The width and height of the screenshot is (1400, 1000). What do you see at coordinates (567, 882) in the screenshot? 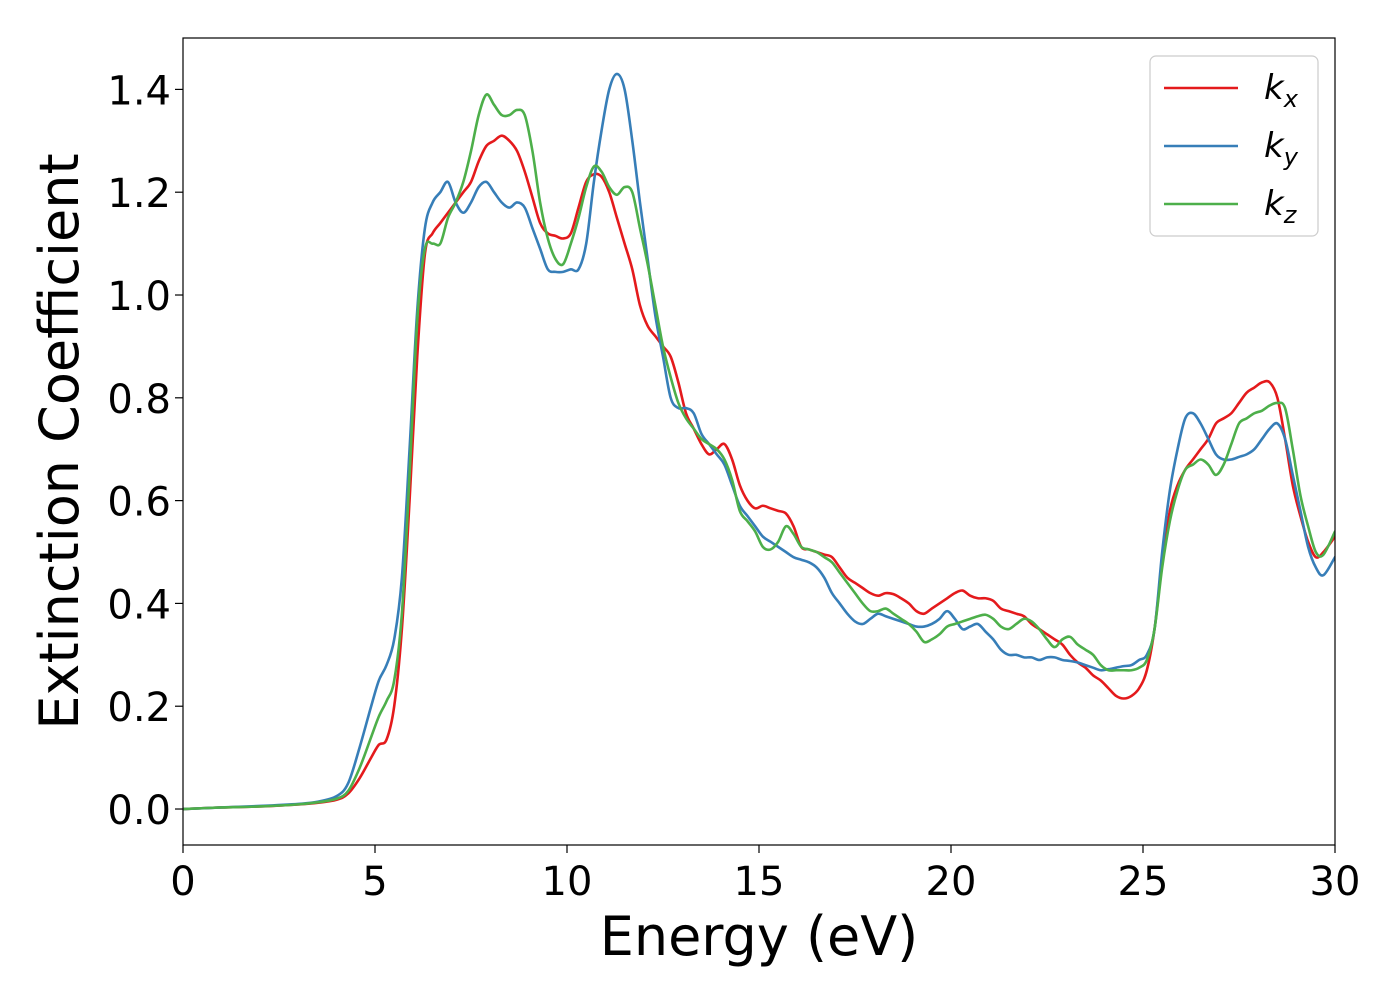
I see `x-tick-label: 10` at bounding box center [567, 882].